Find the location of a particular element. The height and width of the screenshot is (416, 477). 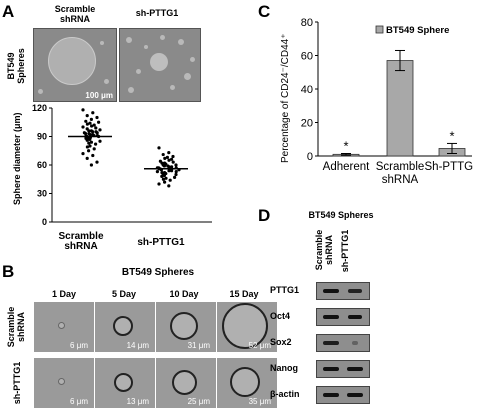

d-western-blot: PTTG1 Oct4 Sox2 Nanog β-actin is located at coordinates (325, 347).